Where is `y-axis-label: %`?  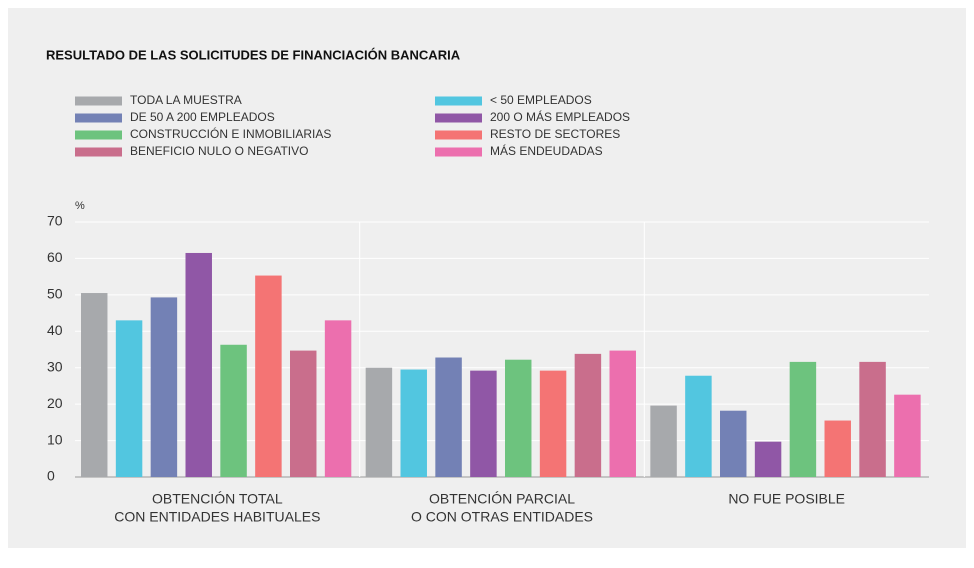
y-axis-label: % is located at coordinates (80, 206).